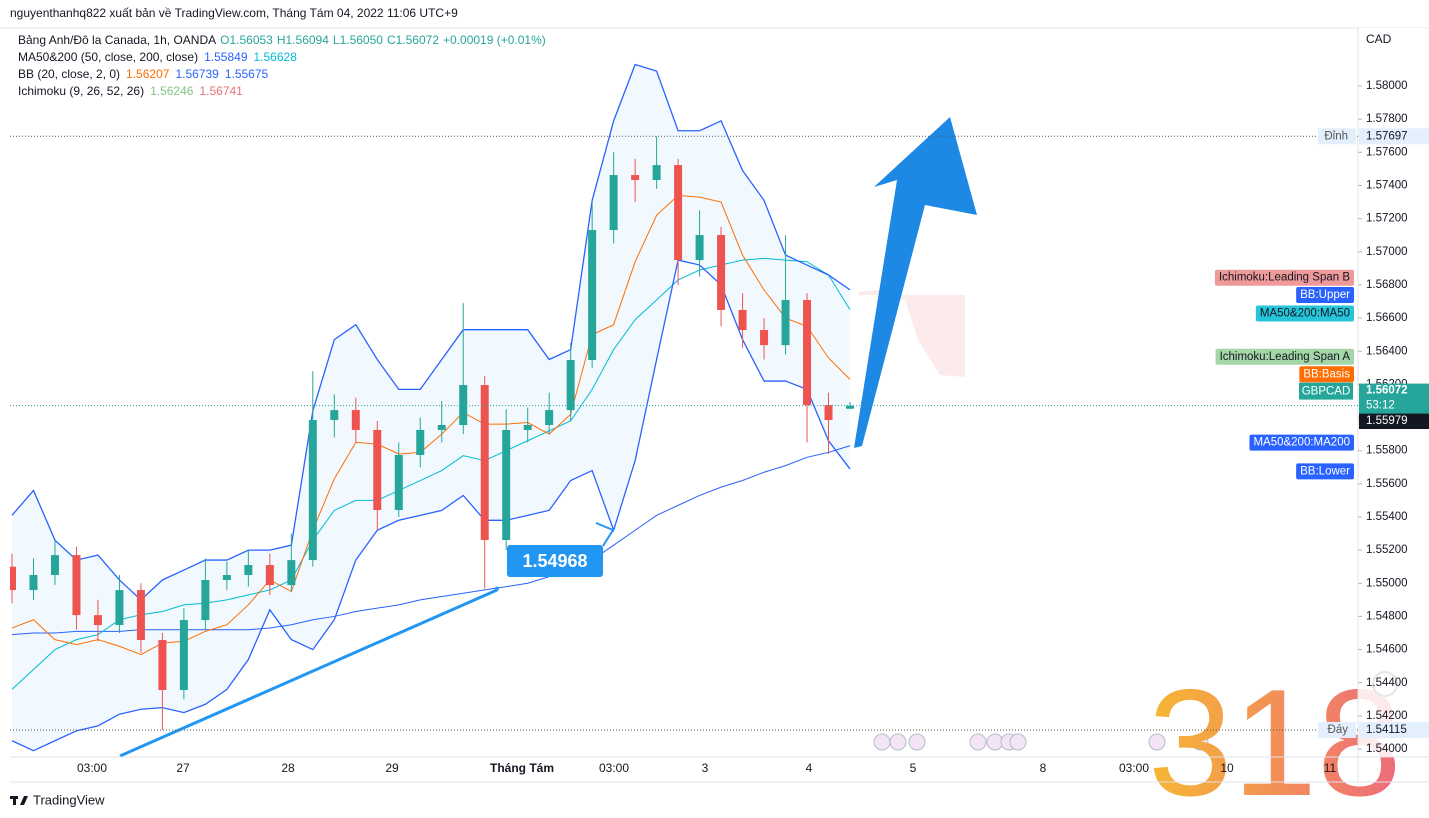  I want to click on y-tick-label: 1.57400, so click(1387, 186).